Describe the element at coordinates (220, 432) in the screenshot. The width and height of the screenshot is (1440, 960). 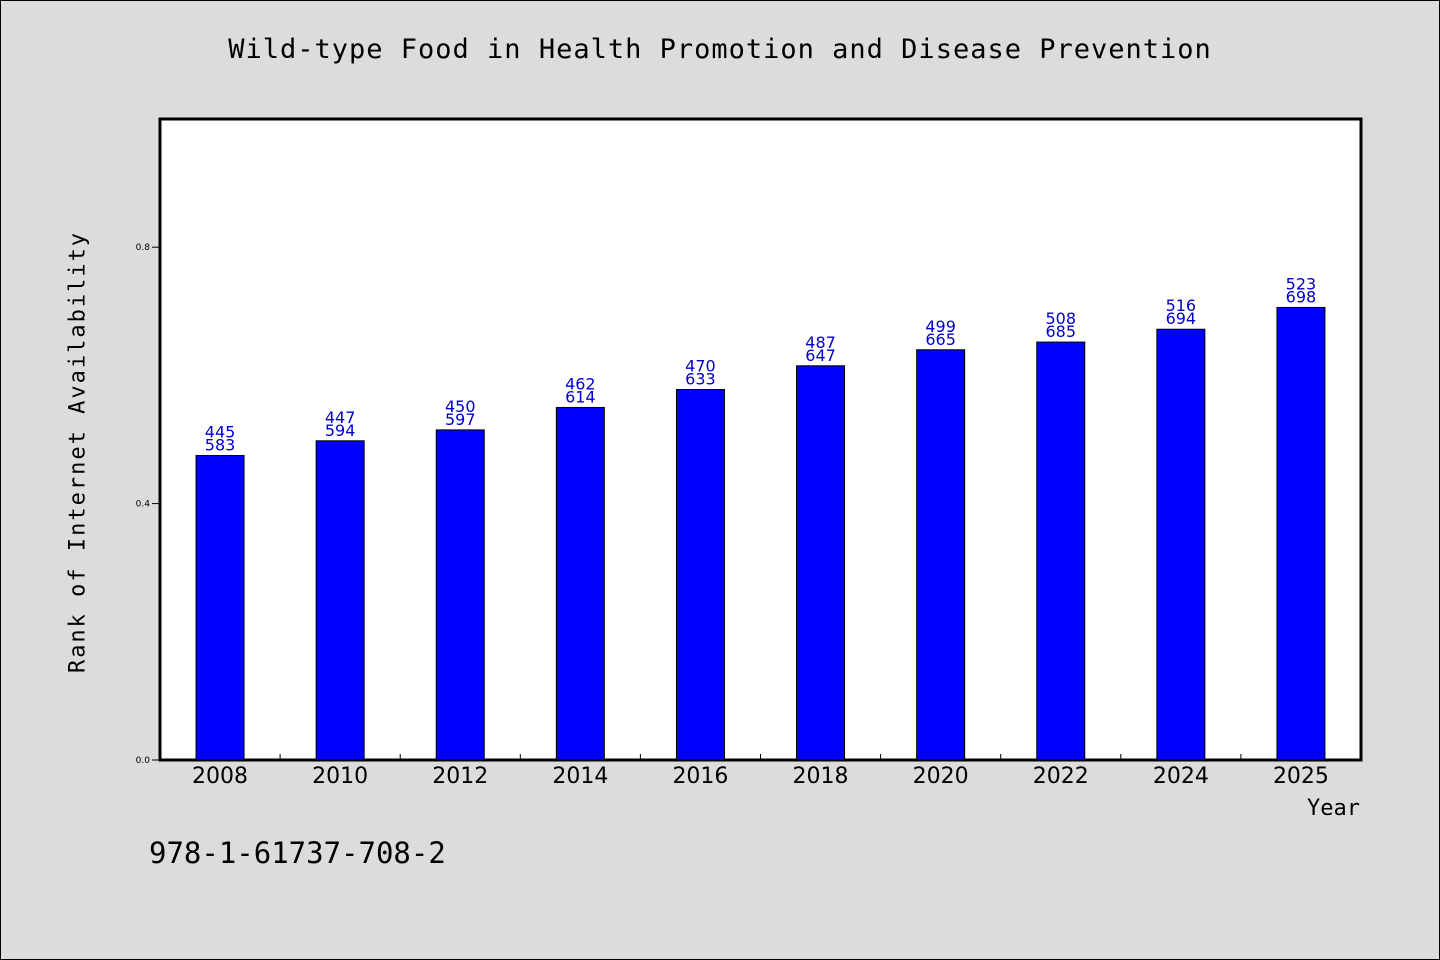
I see `data-label-top: 445` at that location.